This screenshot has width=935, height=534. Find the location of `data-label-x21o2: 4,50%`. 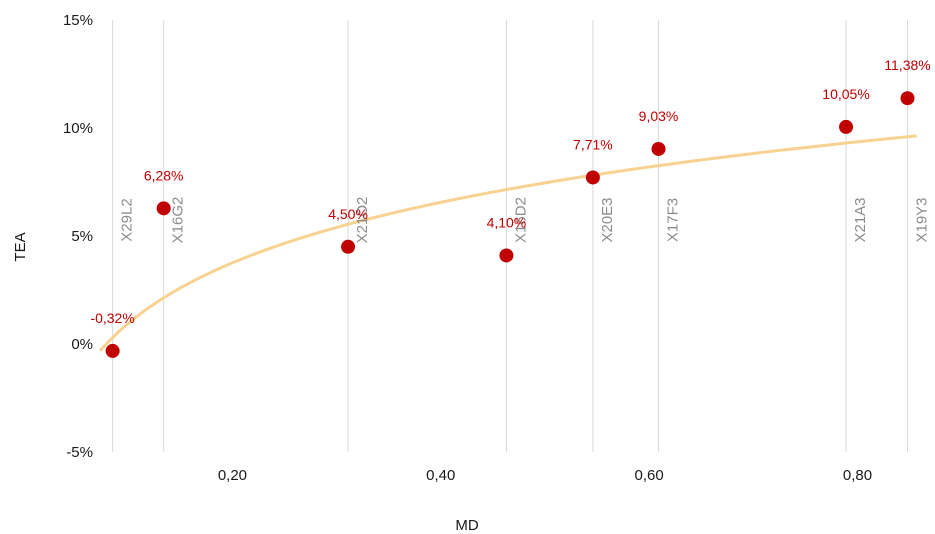

data-label-x21o2: 4,50% is located at coordinates (348, 214).